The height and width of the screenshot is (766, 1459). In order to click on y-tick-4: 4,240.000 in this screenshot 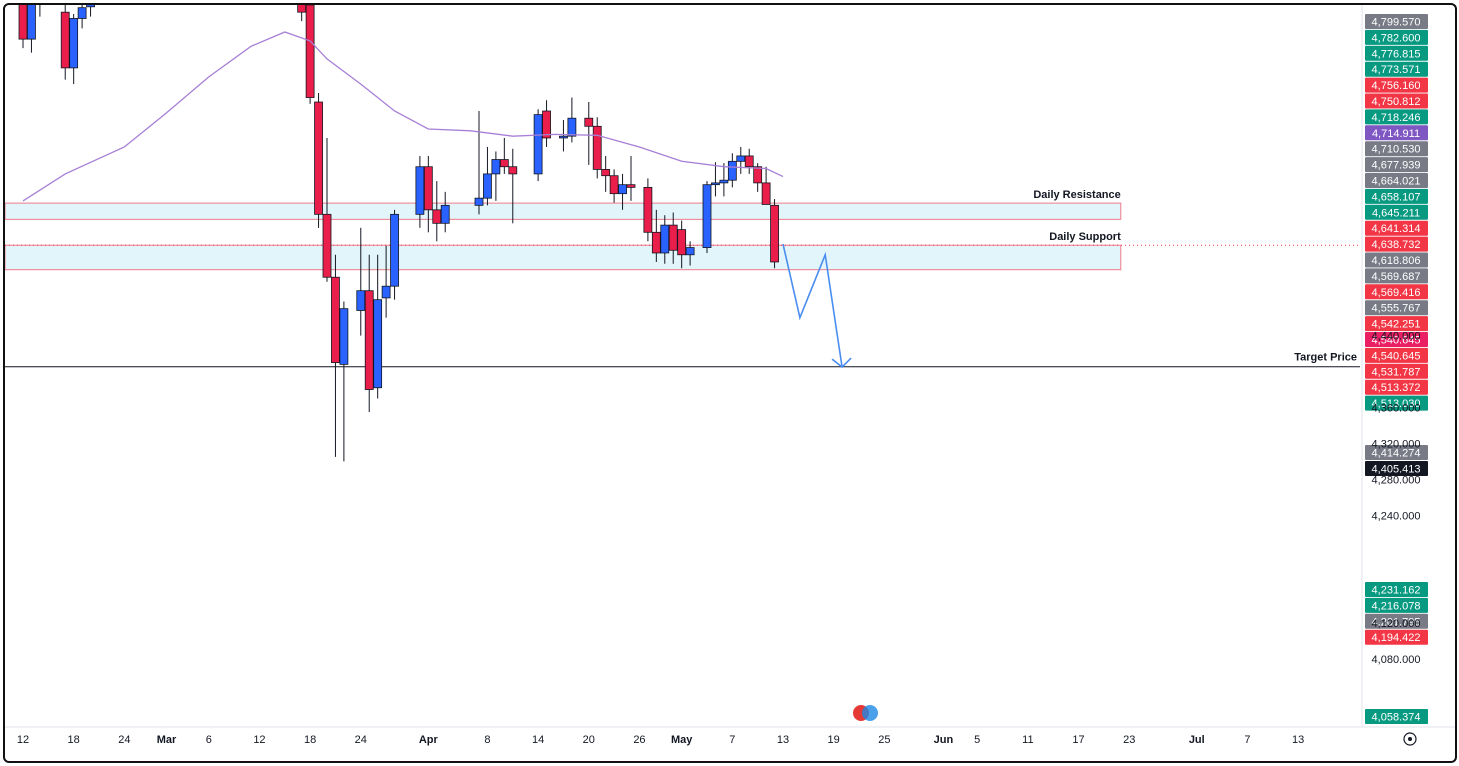, I will do `click(1396, 516)`.